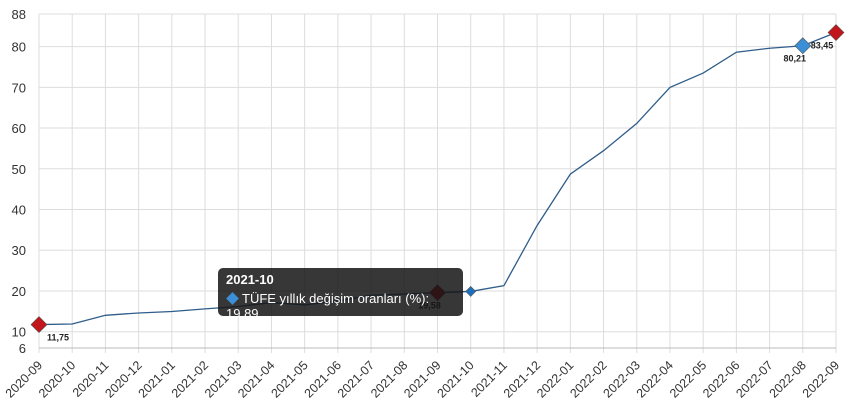 Image resolution: width=850 pixels, height=400 pixels. What do you see at coordinates (471, 291) in the screenshot?
I see `hover-marker` at bounding box center [471, 291].